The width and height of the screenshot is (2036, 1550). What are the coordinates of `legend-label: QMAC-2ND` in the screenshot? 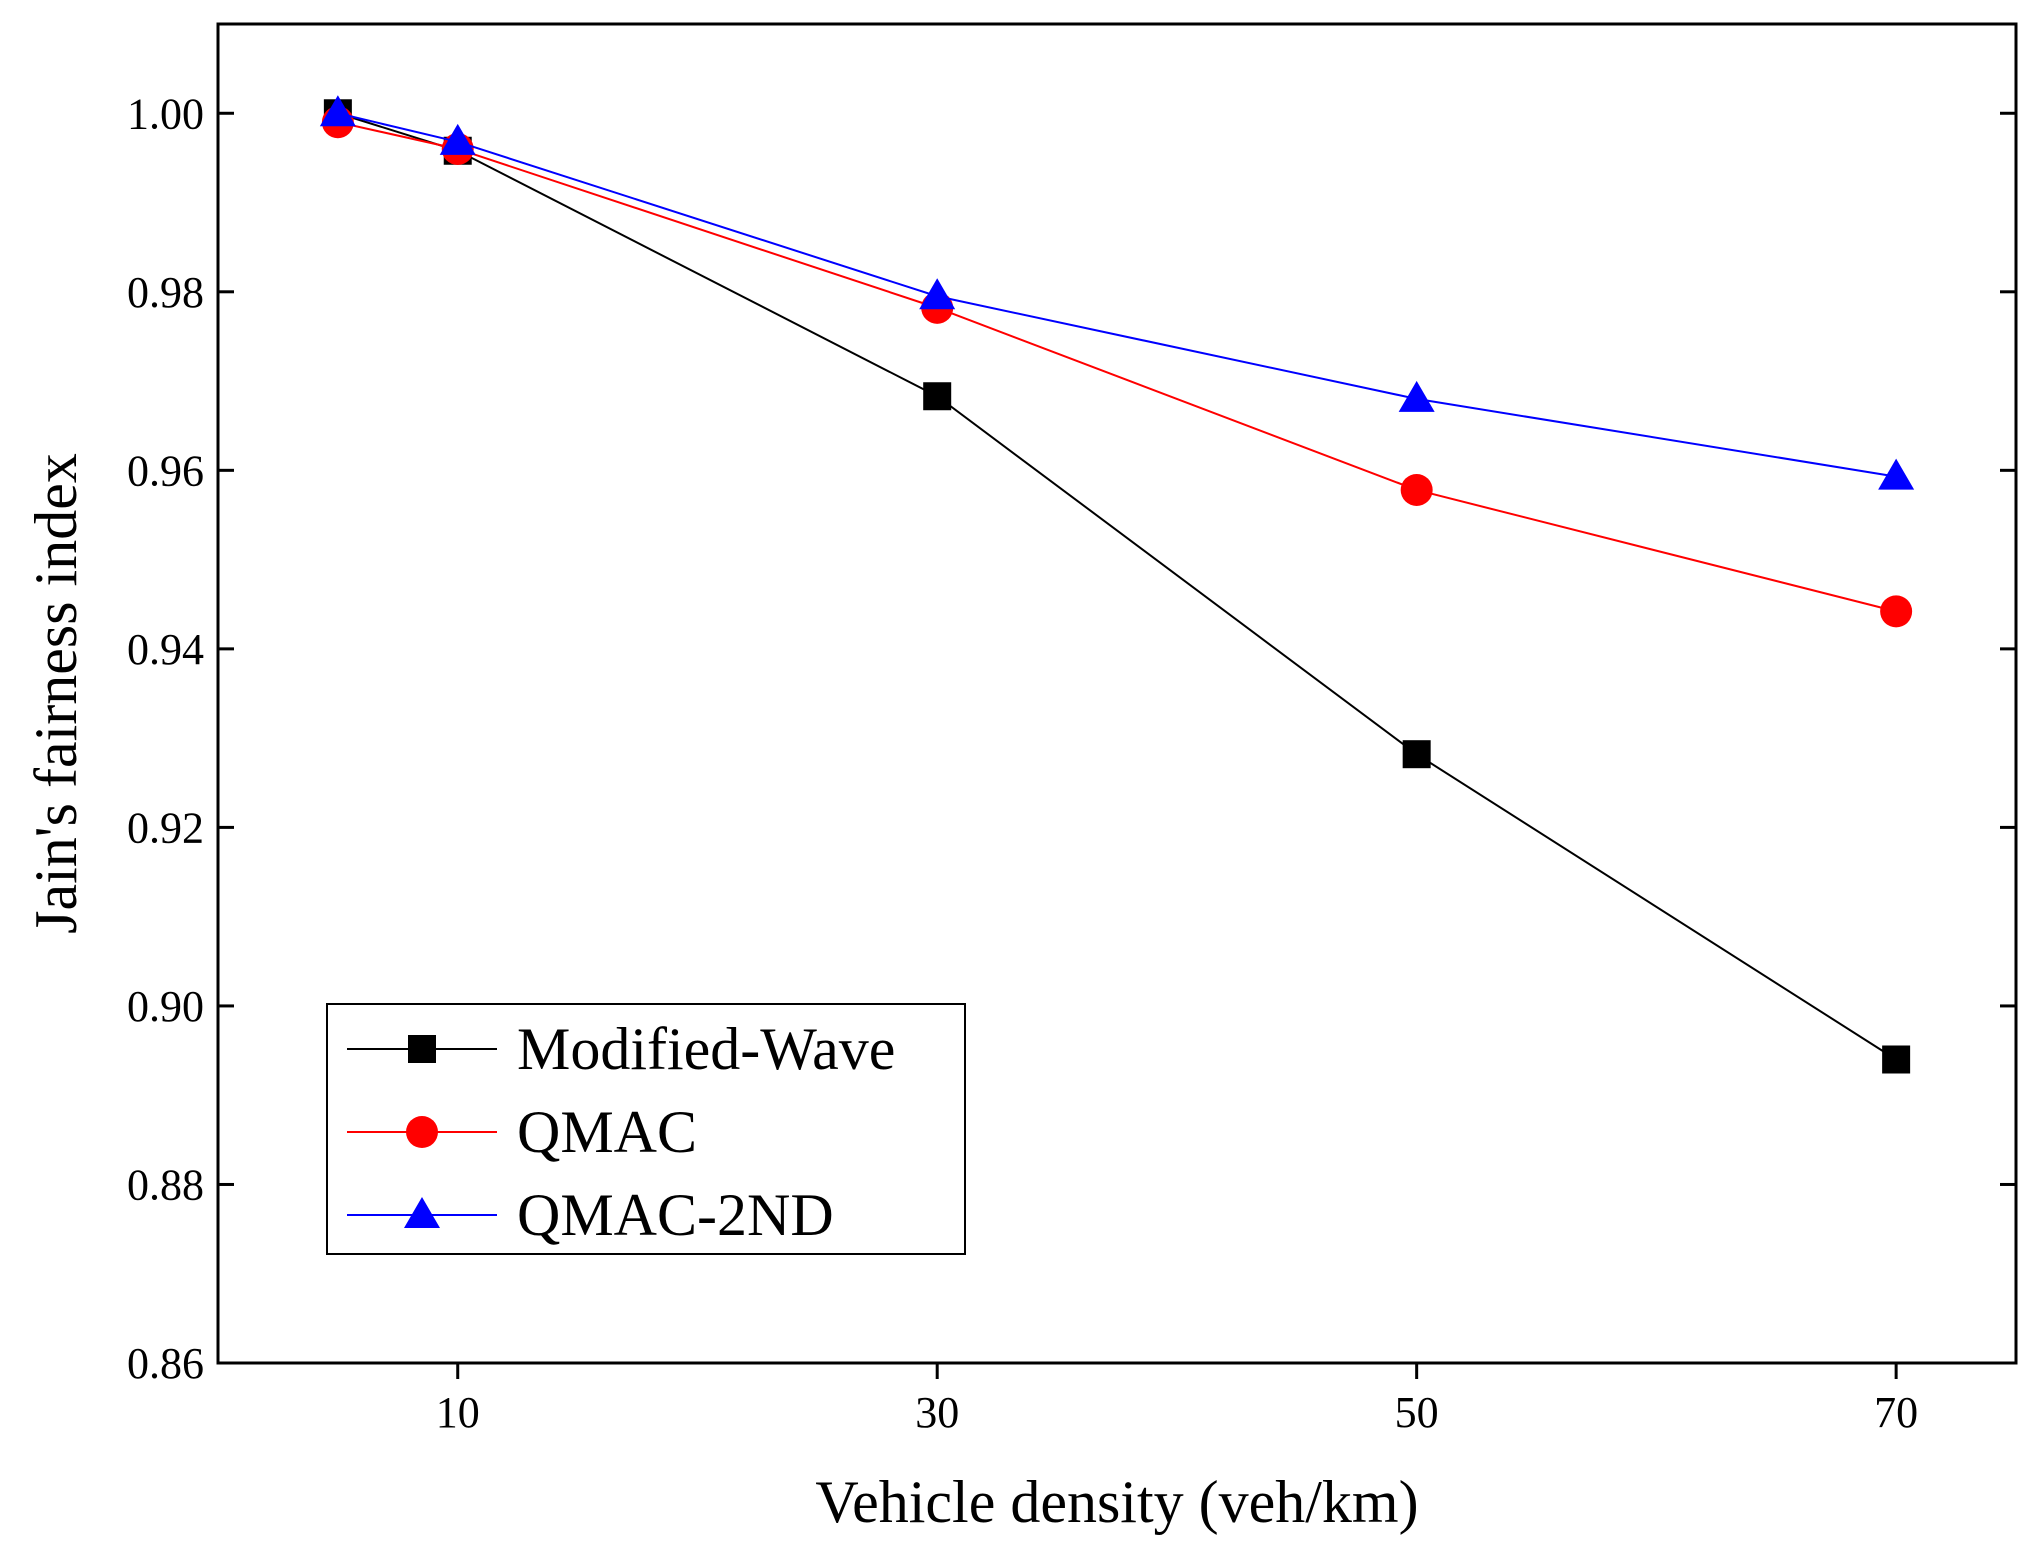 It's located at (675, 1215).